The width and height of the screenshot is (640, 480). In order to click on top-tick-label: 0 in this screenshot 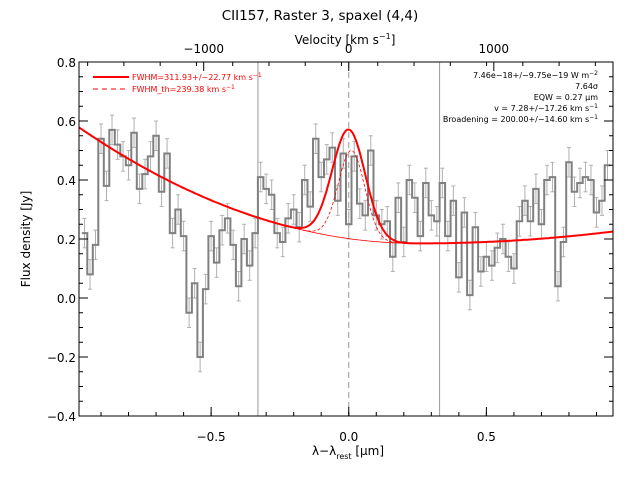, I will do `click(349, 49)`.